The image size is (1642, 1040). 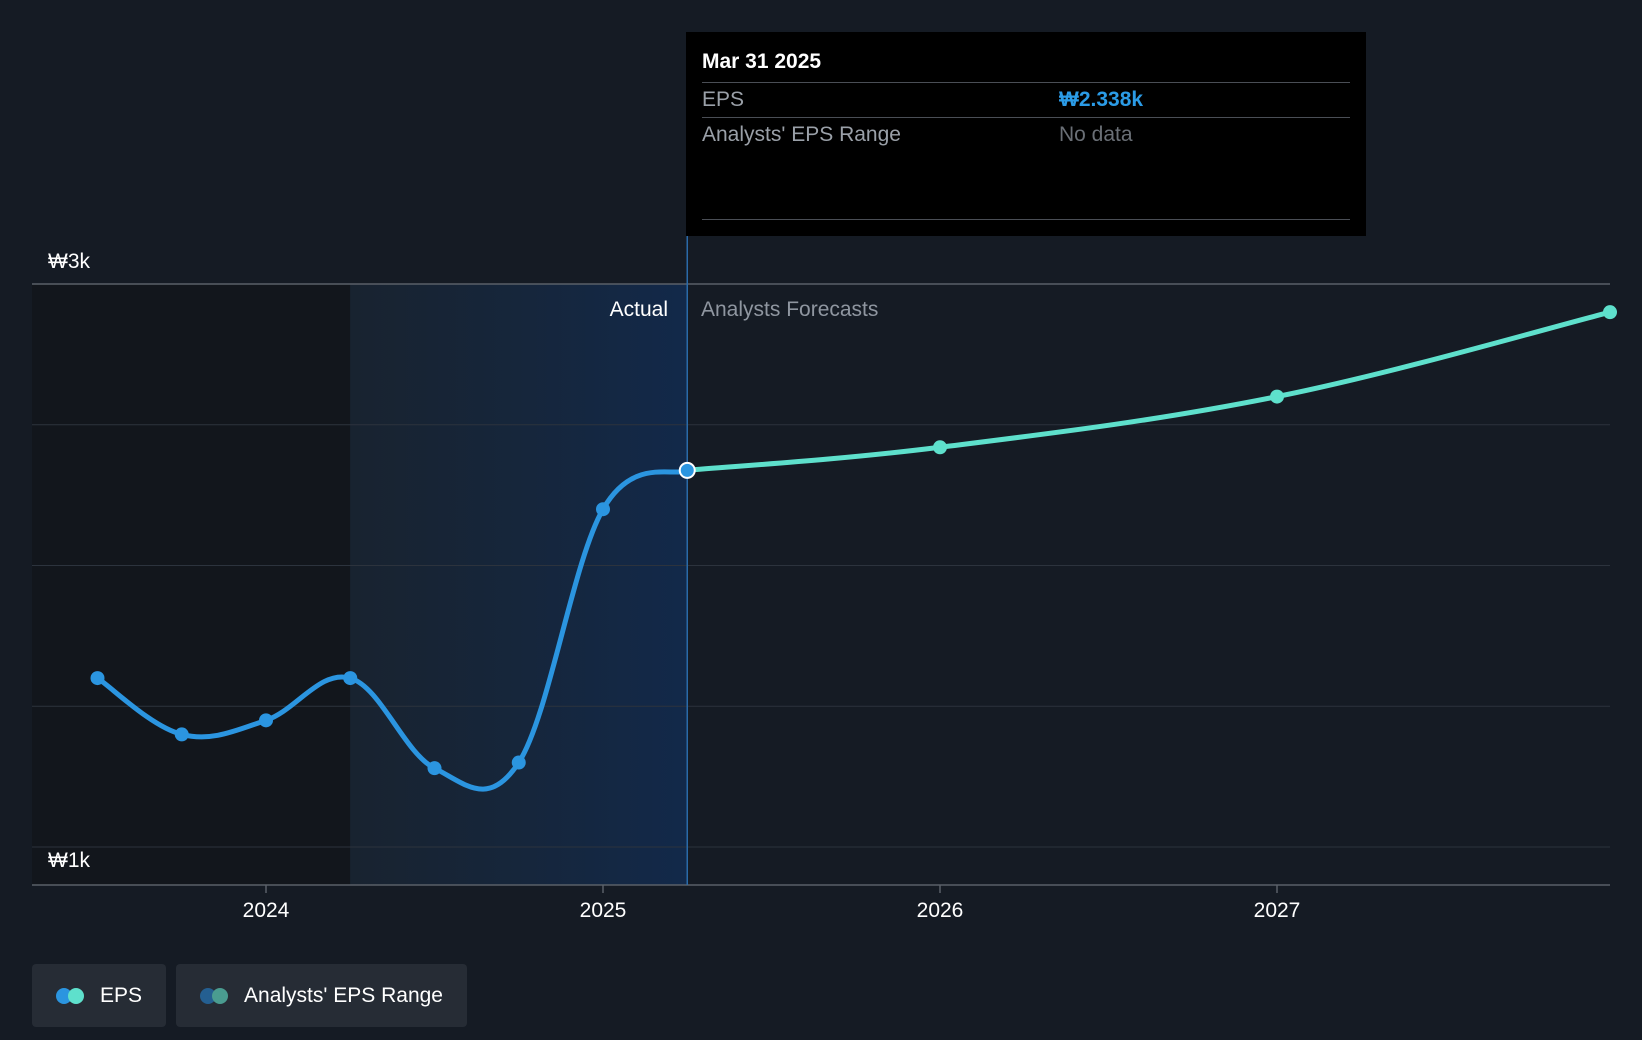 What do you see at coordinates (191, 584) in the screenshot?
I see `past-shade` at bounding box center [191, 584].